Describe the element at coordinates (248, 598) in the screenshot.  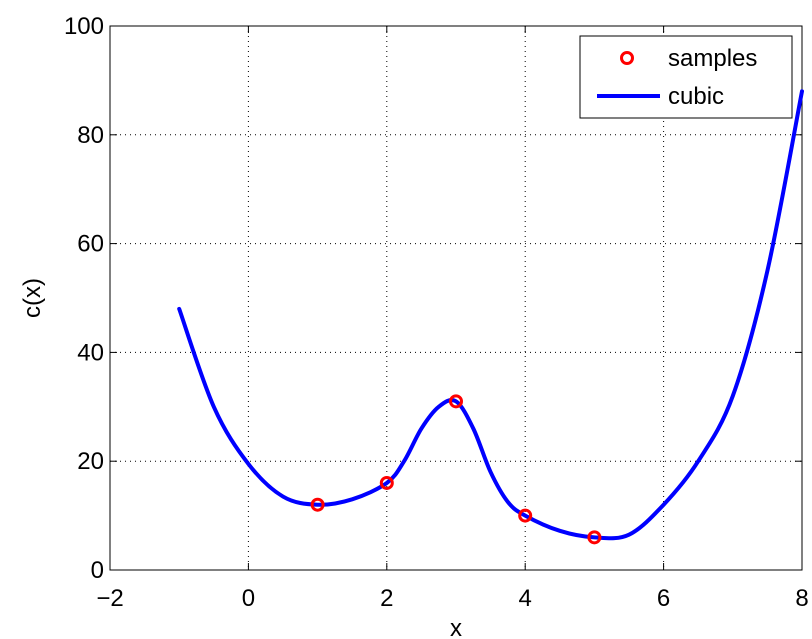
I see `x-tick-label: 0` at that location.